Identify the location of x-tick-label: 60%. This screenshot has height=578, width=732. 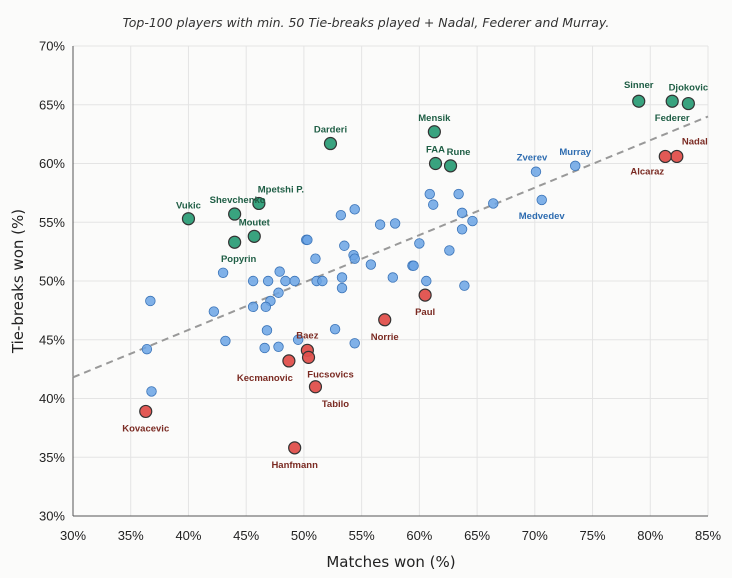
(419, 535).